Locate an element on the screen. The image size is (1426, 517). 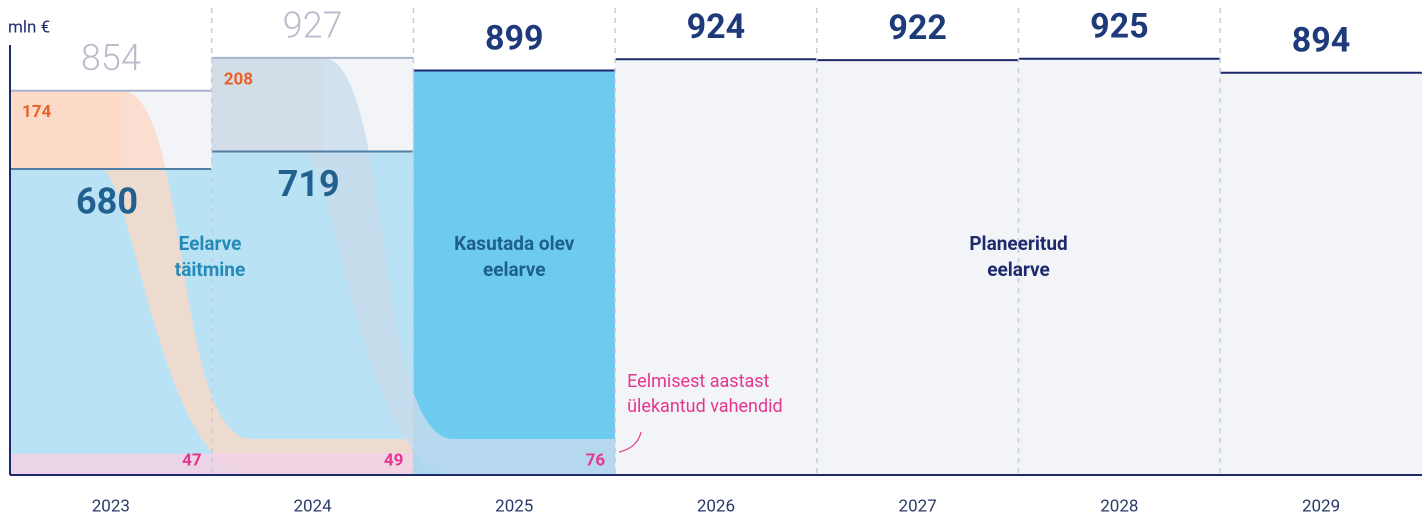
x-tick-label: 2024 is located at coordinates (312, 506).